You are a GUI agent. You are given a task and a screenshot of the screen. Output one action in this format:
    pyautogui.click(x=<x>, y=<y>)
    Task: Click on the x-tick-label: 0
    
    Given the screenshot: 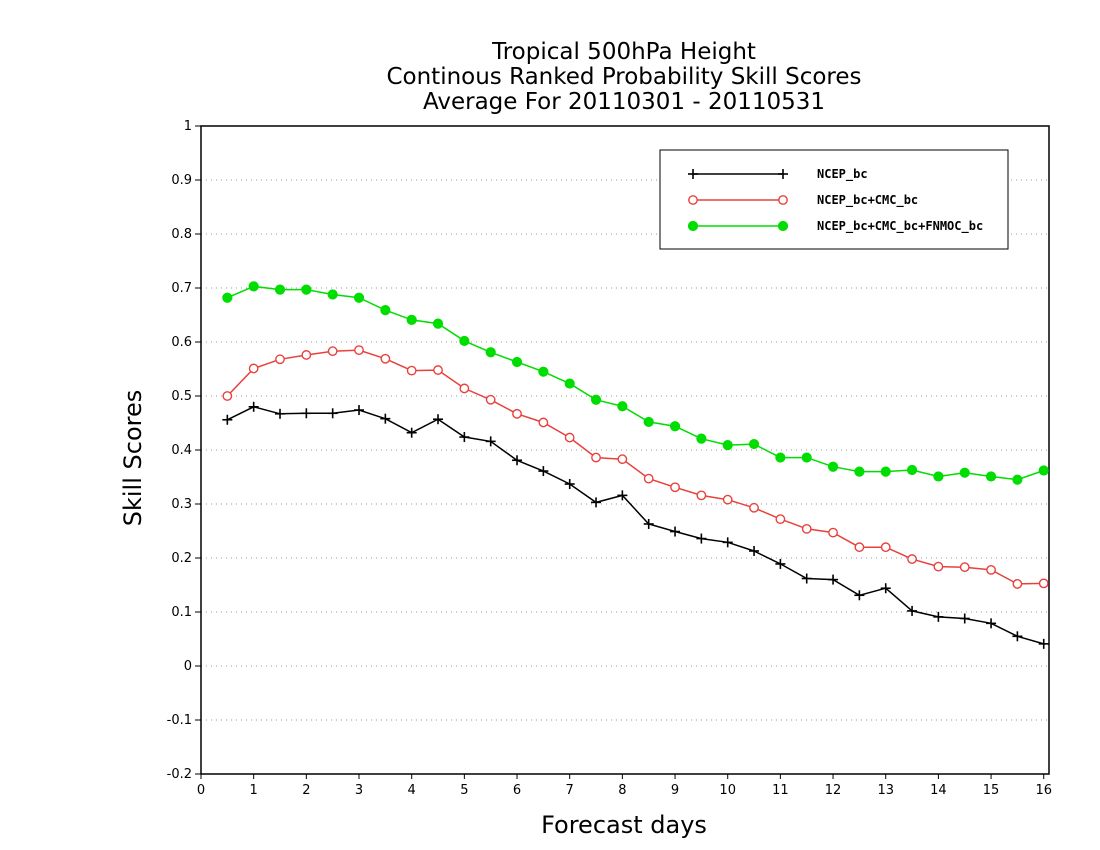 What is the action you would take?
    pyautogui.click(x=201, y=790)
    